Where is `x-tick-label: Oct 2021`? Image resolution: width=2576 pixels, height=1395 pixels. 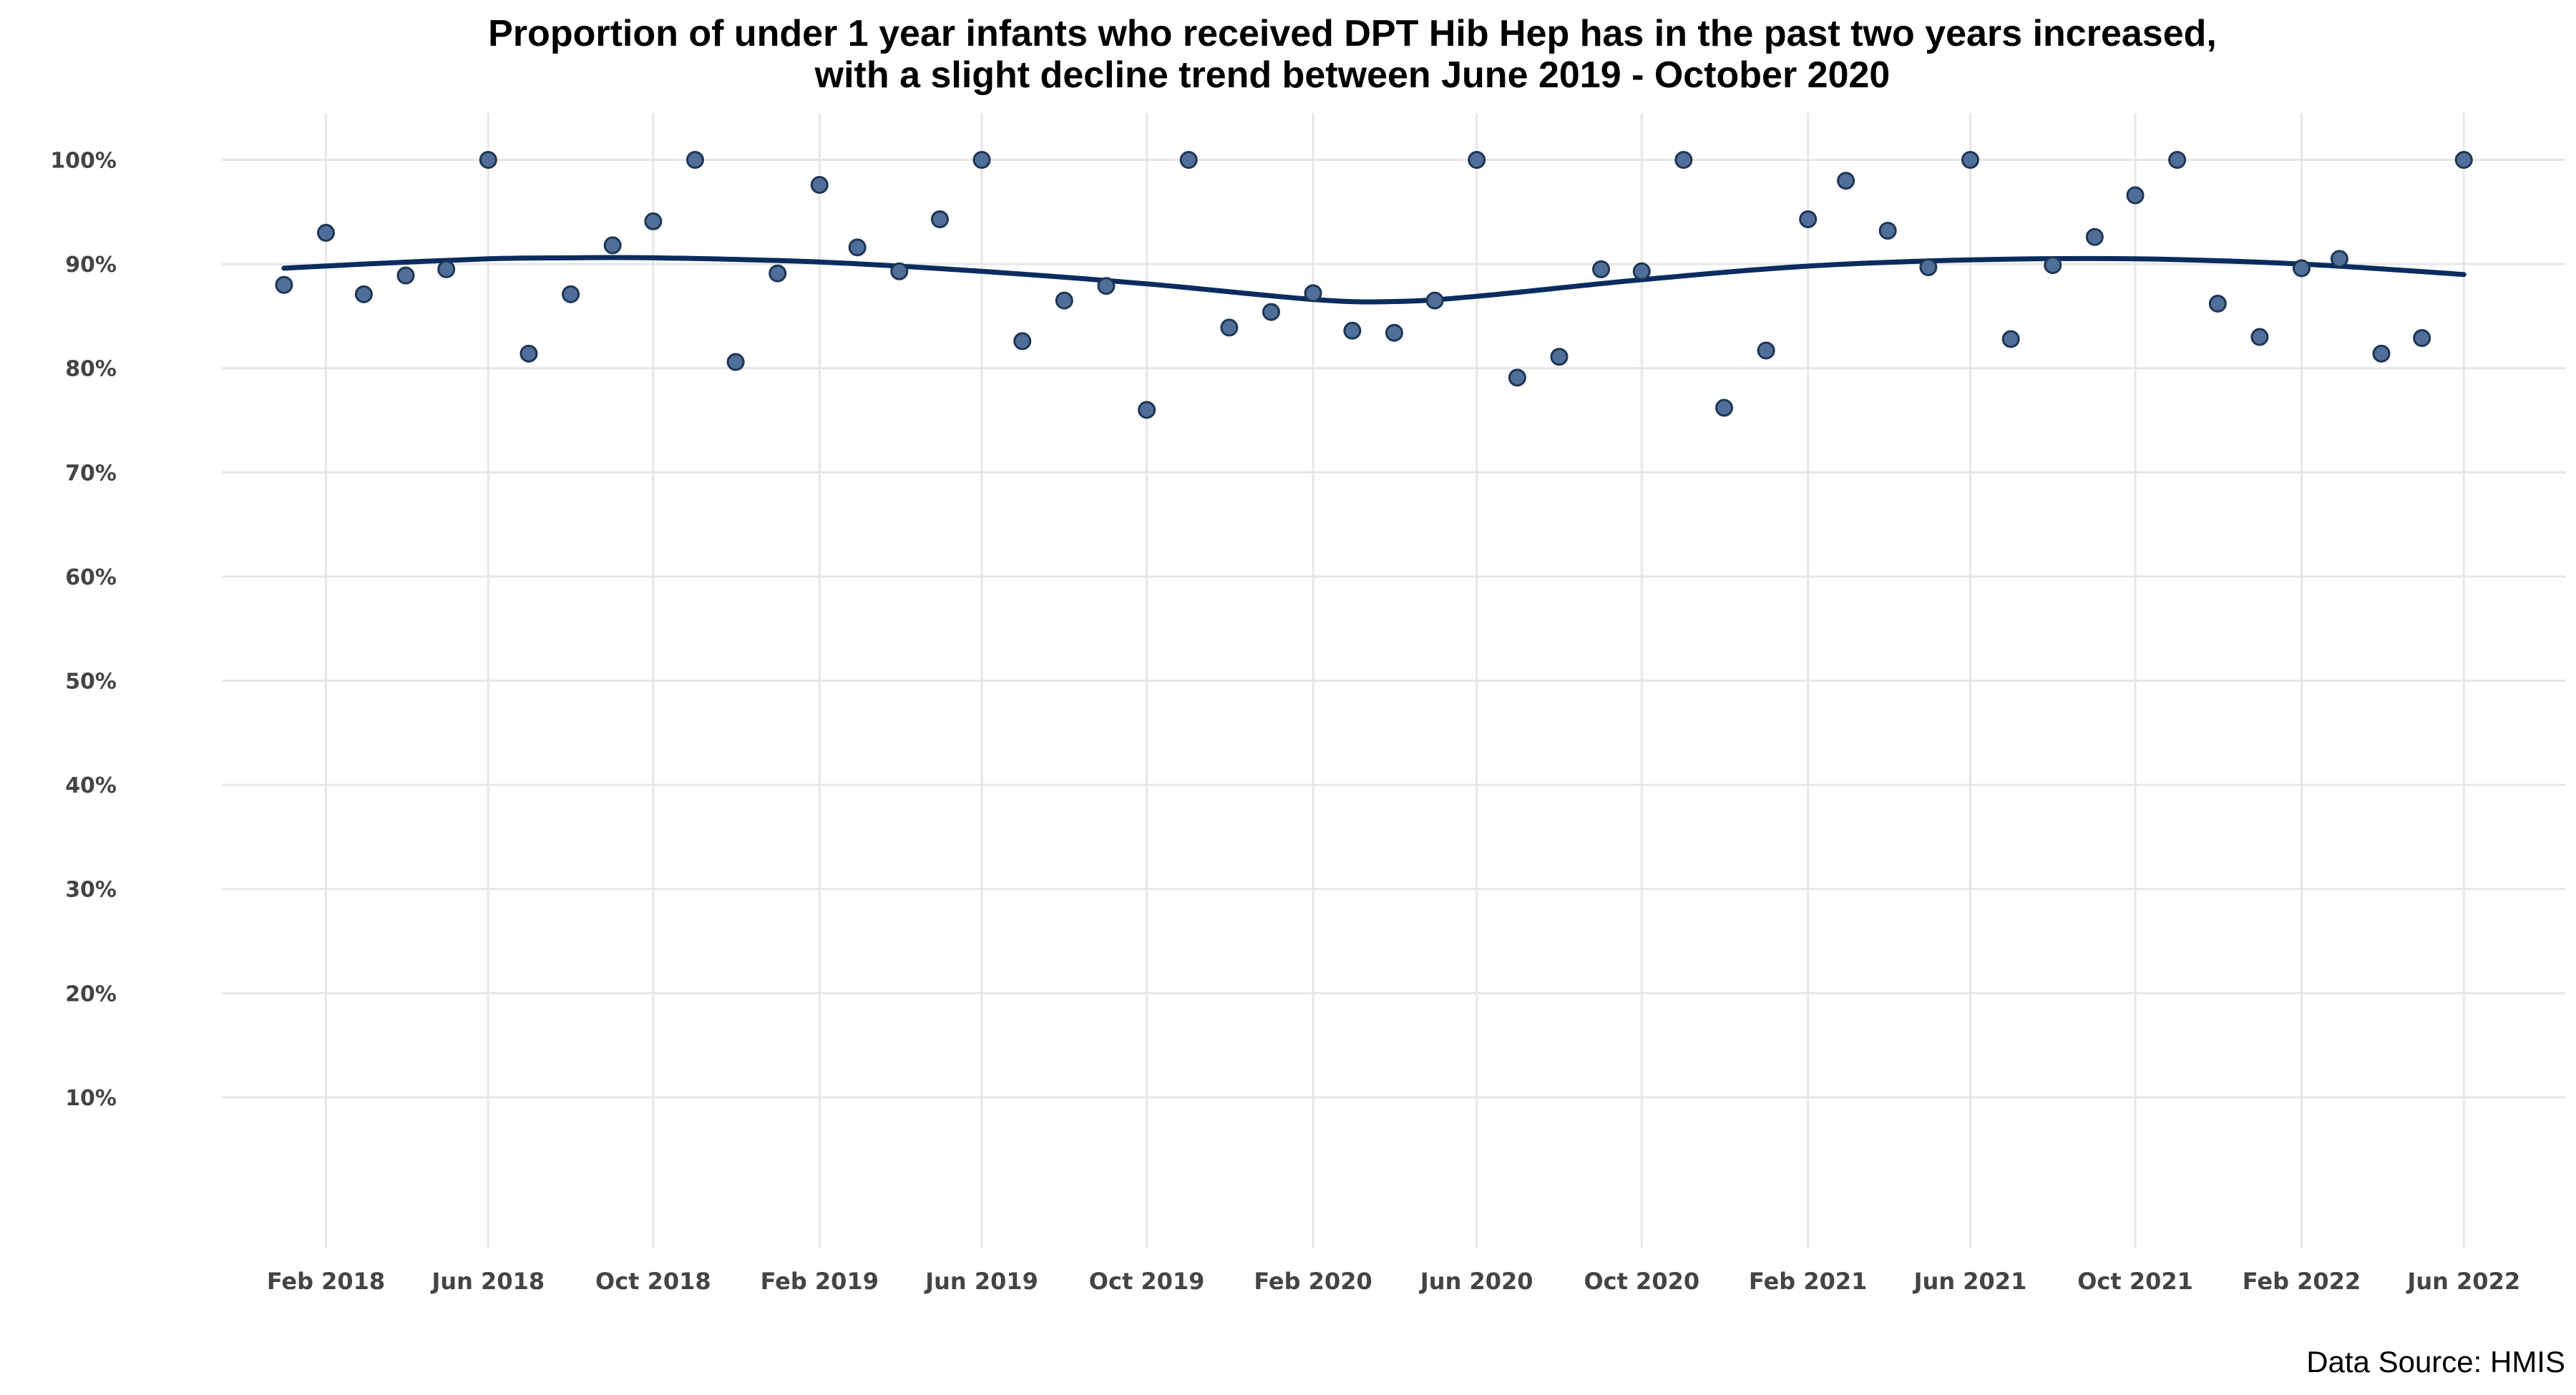
x-tick-label: Oct 2021 is located at coordinates (2135, 1282).